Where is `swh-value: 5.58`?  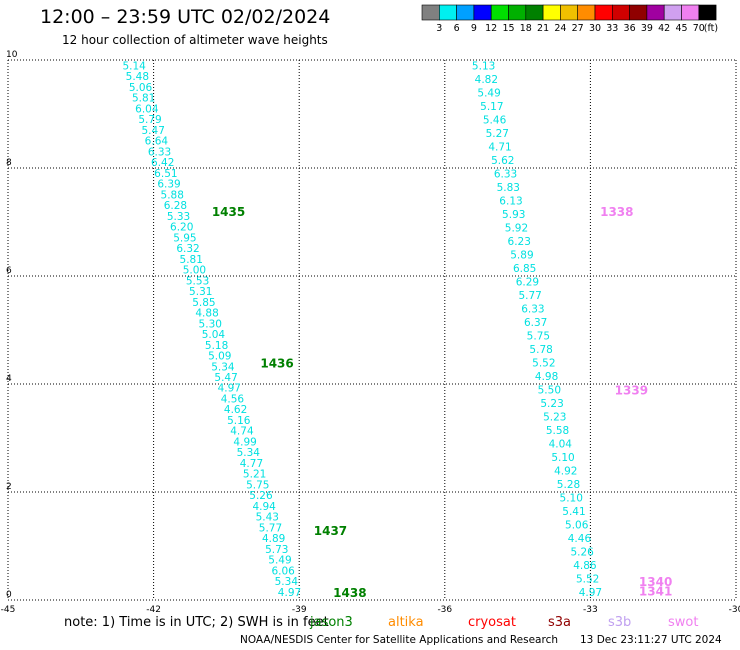 swh-value: 5.58 is located at coordinates (557, 431).